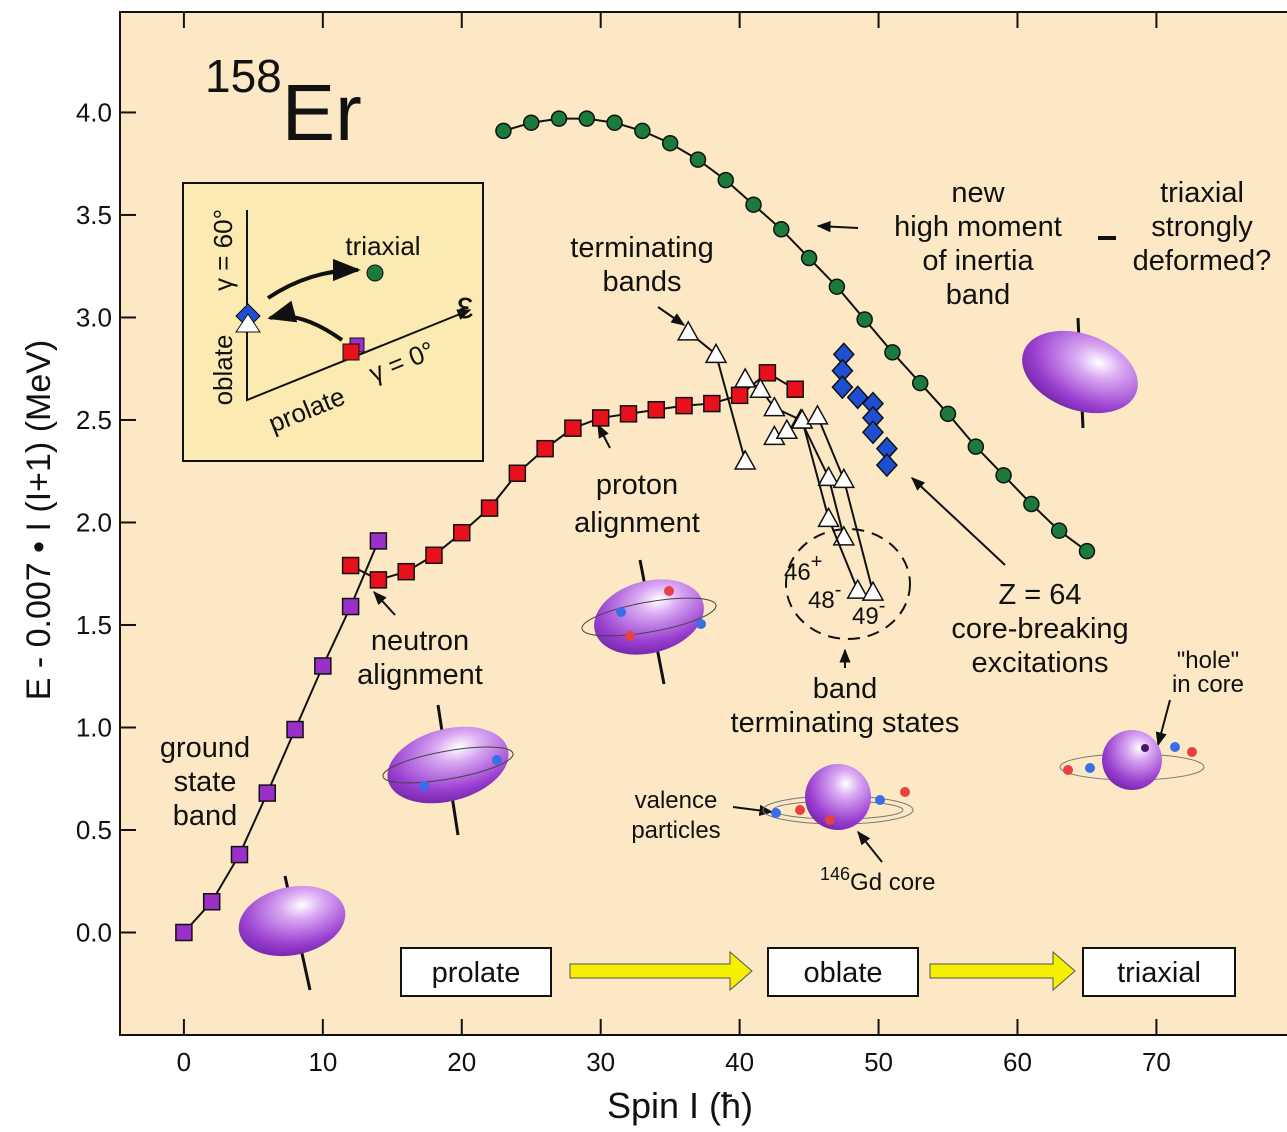 The image size is (1287, 1132). Describe the element at coordinates (94, 215) in the screenshot. I see `y-tick-label: 3.5` at that location.